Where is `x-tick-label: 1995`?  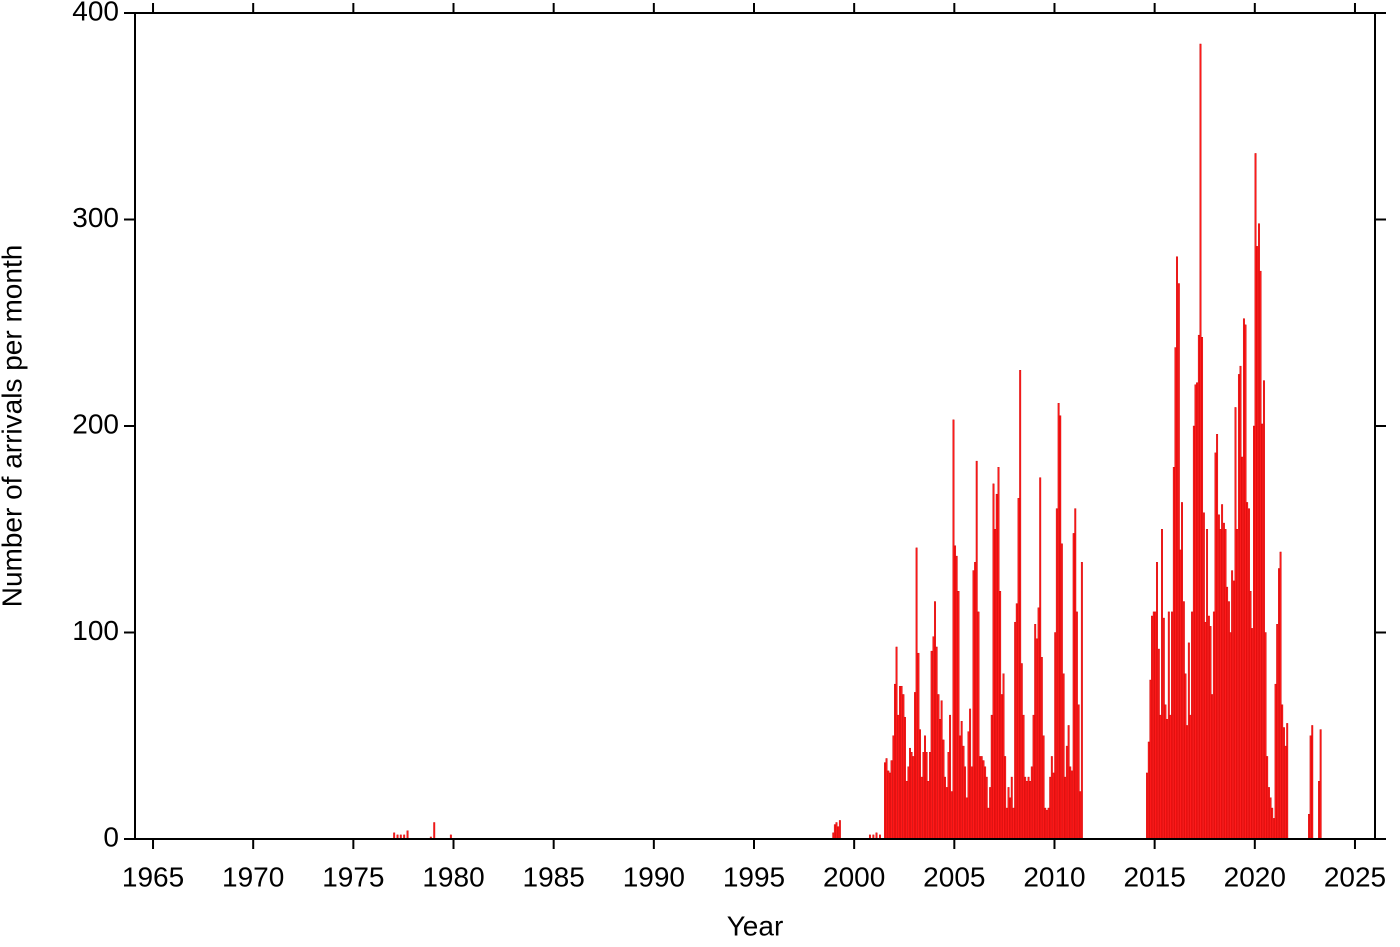 x-tick-label: 1995 is located at coordinates (754, 876).